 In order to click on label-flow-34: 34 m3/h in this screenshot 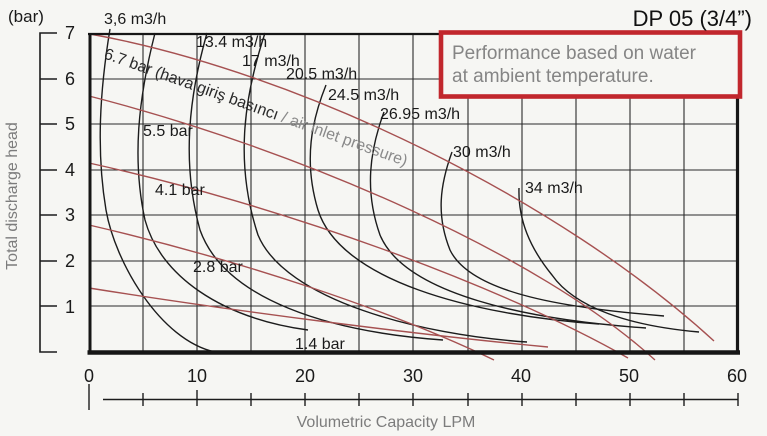, I will do `click(554, 188)`.